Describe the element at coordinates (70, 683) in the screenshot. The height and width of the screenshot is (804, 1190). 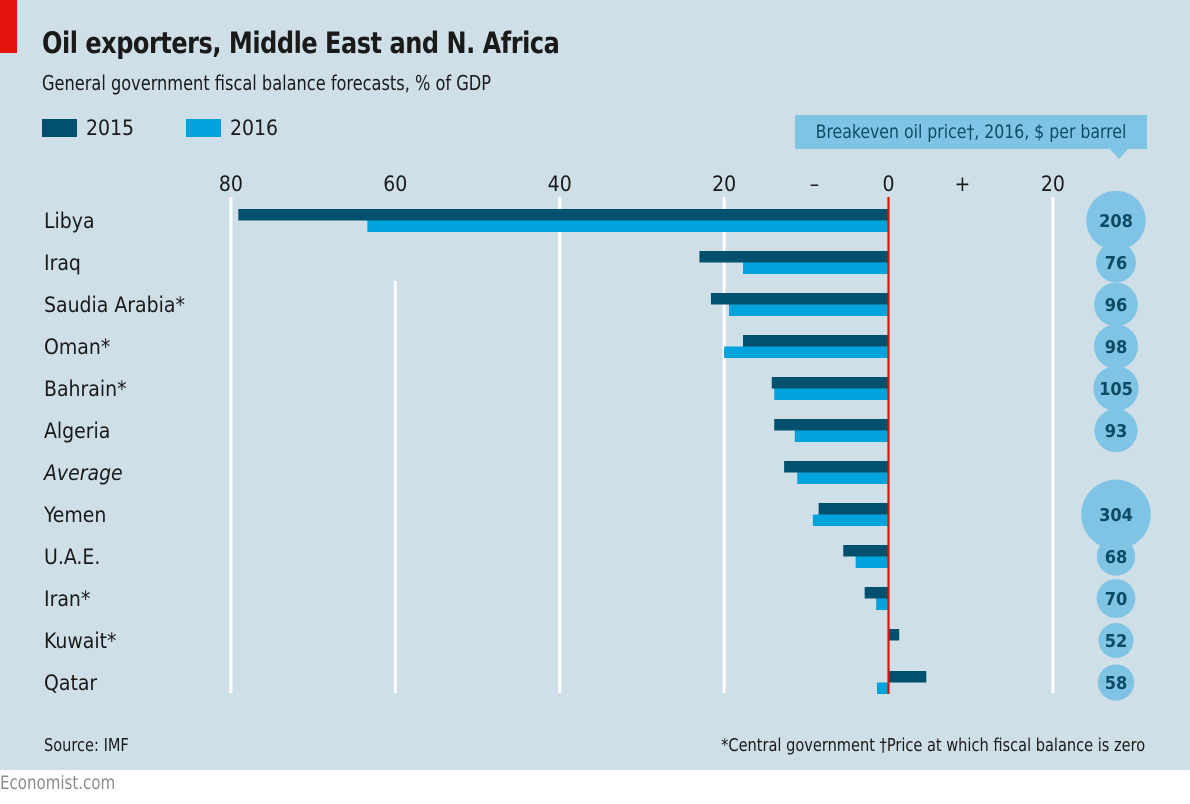
I see `category-label: Qatar` at that location.